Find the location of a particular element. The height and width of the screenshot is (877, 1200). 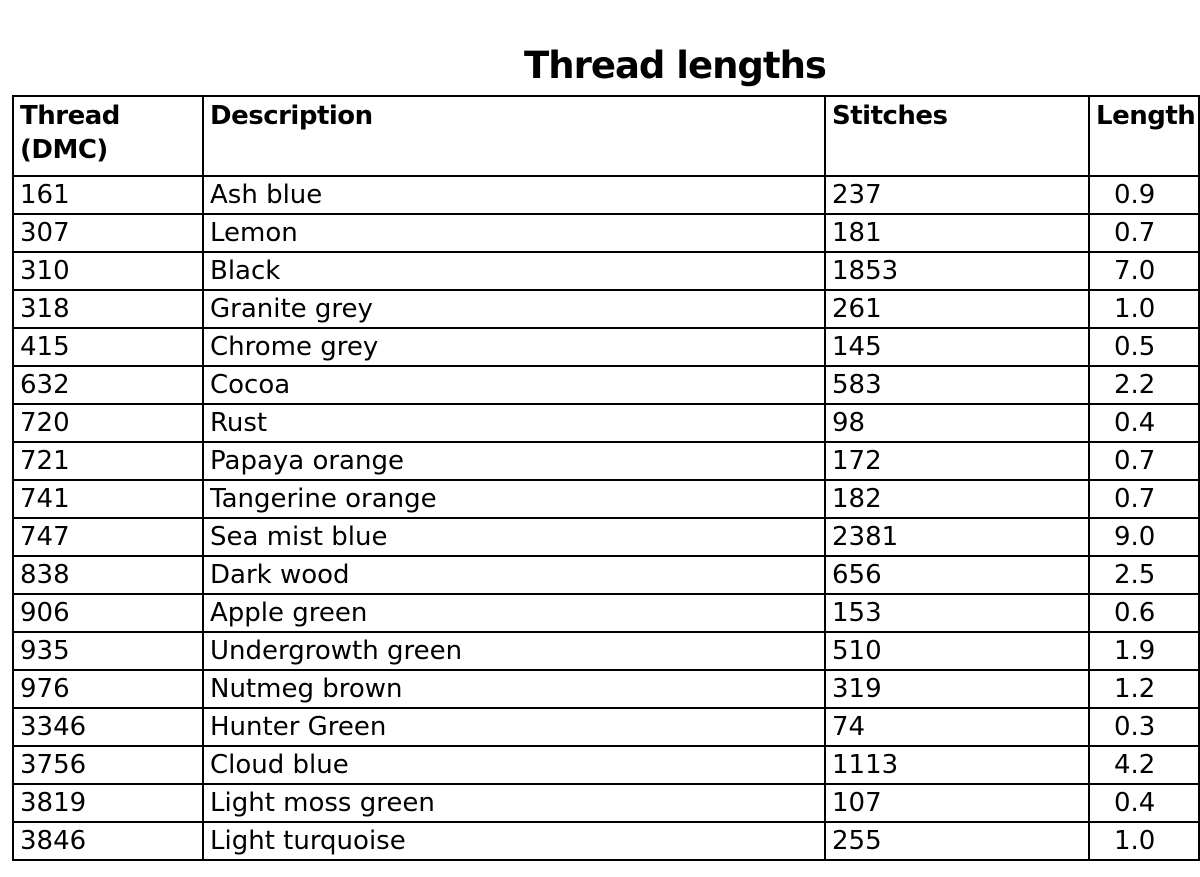

table-row: 3846 Light turquoise 255 1.0 is located at coordinates (606, 841).